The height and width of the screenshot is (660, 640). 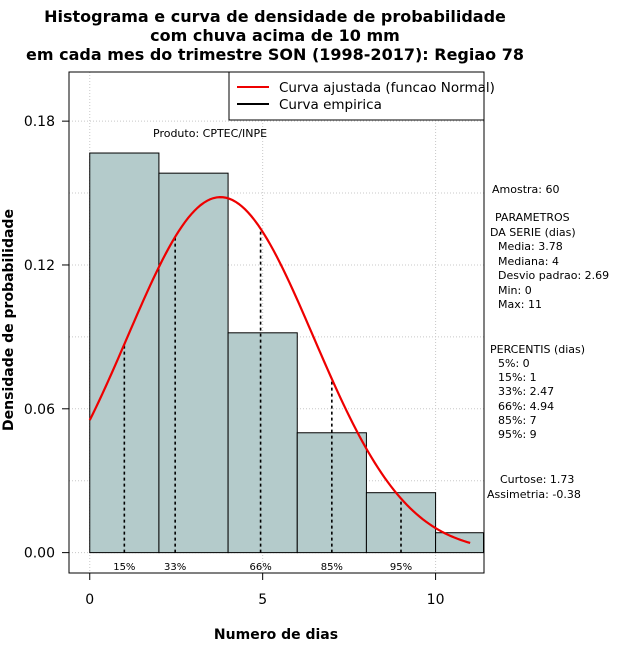 I want to click on legend-fitted-label: Curva ajustada (funcao Normal), so click(x=387, y=88).